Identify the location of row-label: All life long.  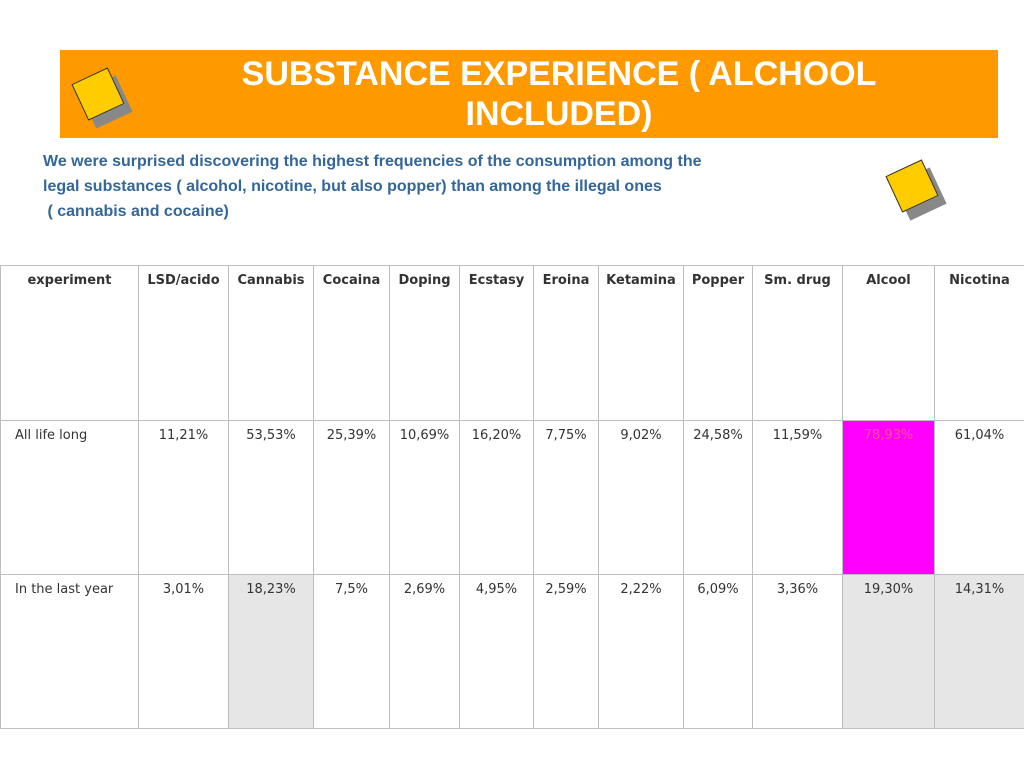
(69, 497).